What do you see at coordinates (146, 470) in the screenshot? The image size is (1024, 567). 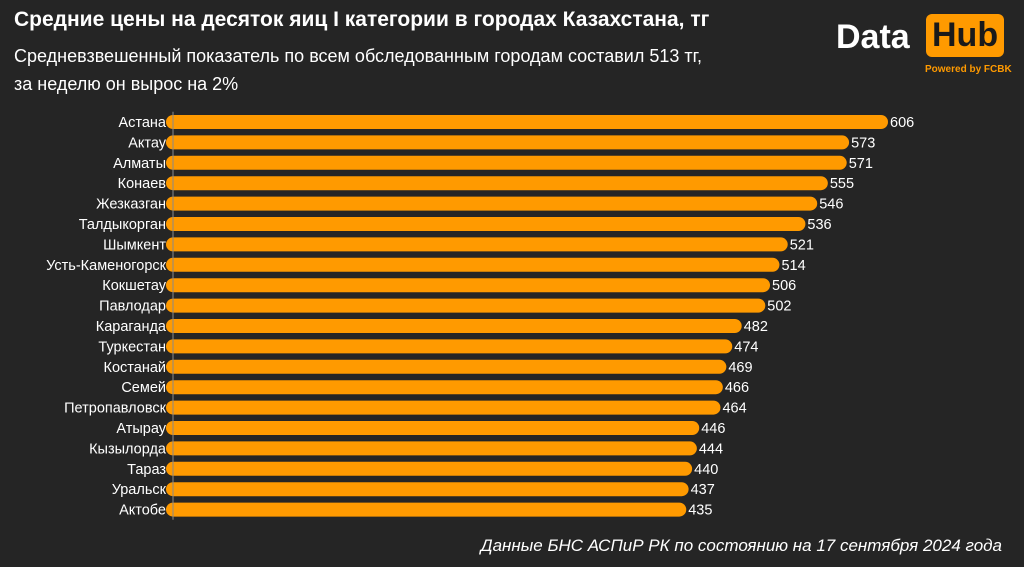 I see `category-label: Тараз` at bounding box center [146, 470].